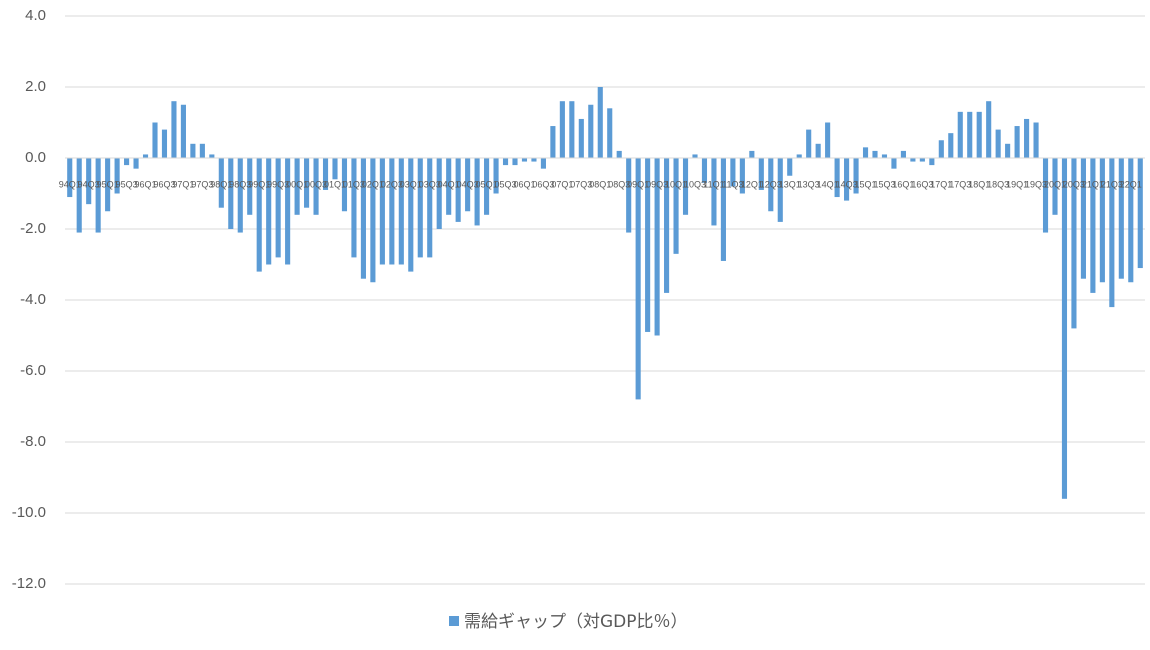 Image resolution: width=1150 pixels, height=650 pixels. What do you see at coordinates (847, 184) in the screenshot?
I see `x-tick-label: 14Q3` at bounding box center [847, 184].